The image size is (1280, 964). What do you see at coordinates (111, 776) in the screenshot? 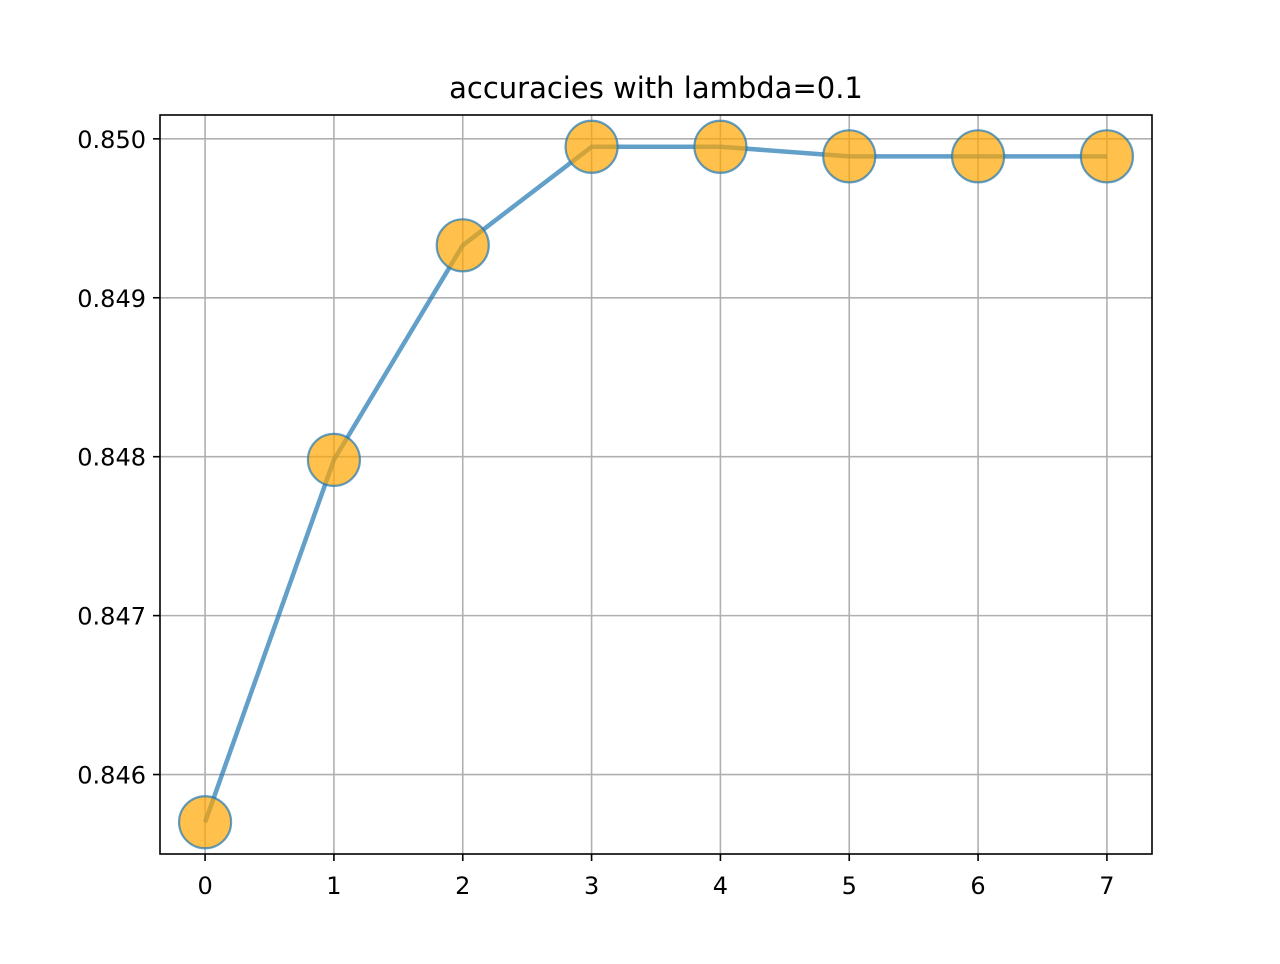
I see `y-tick-label: 0.846` at bounding box center [111, 776].